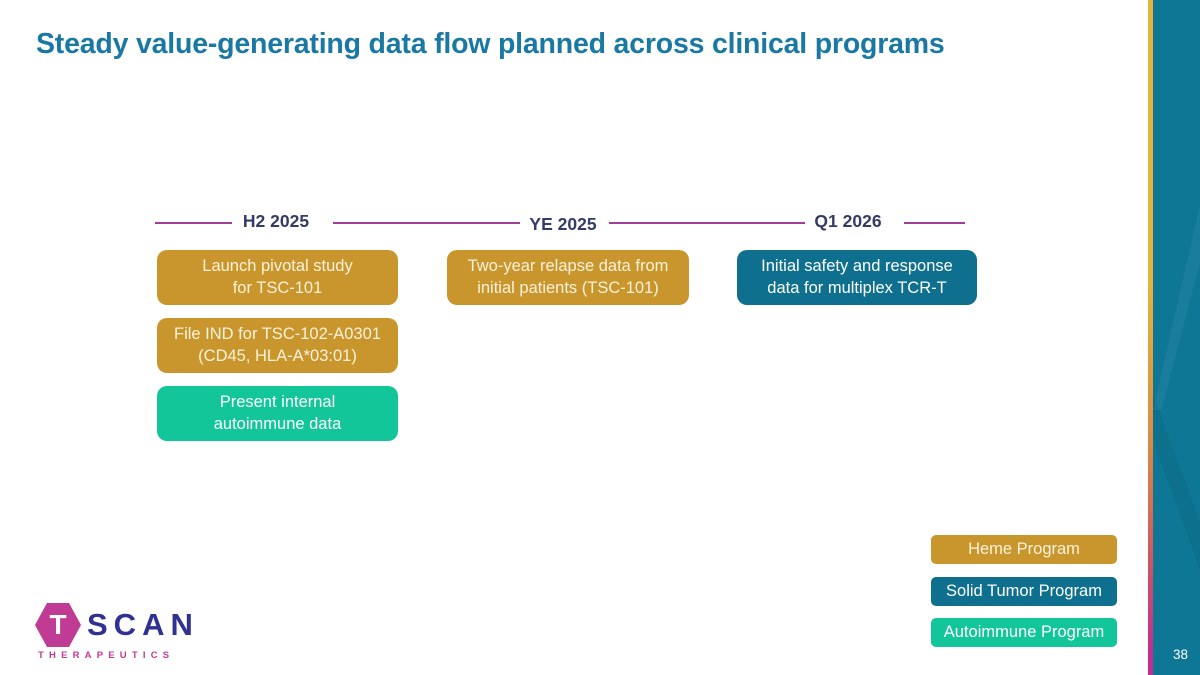 This screenshot has width=1200, height=675. What do you see at coordinates (563, 224) in the screenshot?
I see `timeline-milestone-ye-2025: YE 2025` at bounding box center [563, 224].